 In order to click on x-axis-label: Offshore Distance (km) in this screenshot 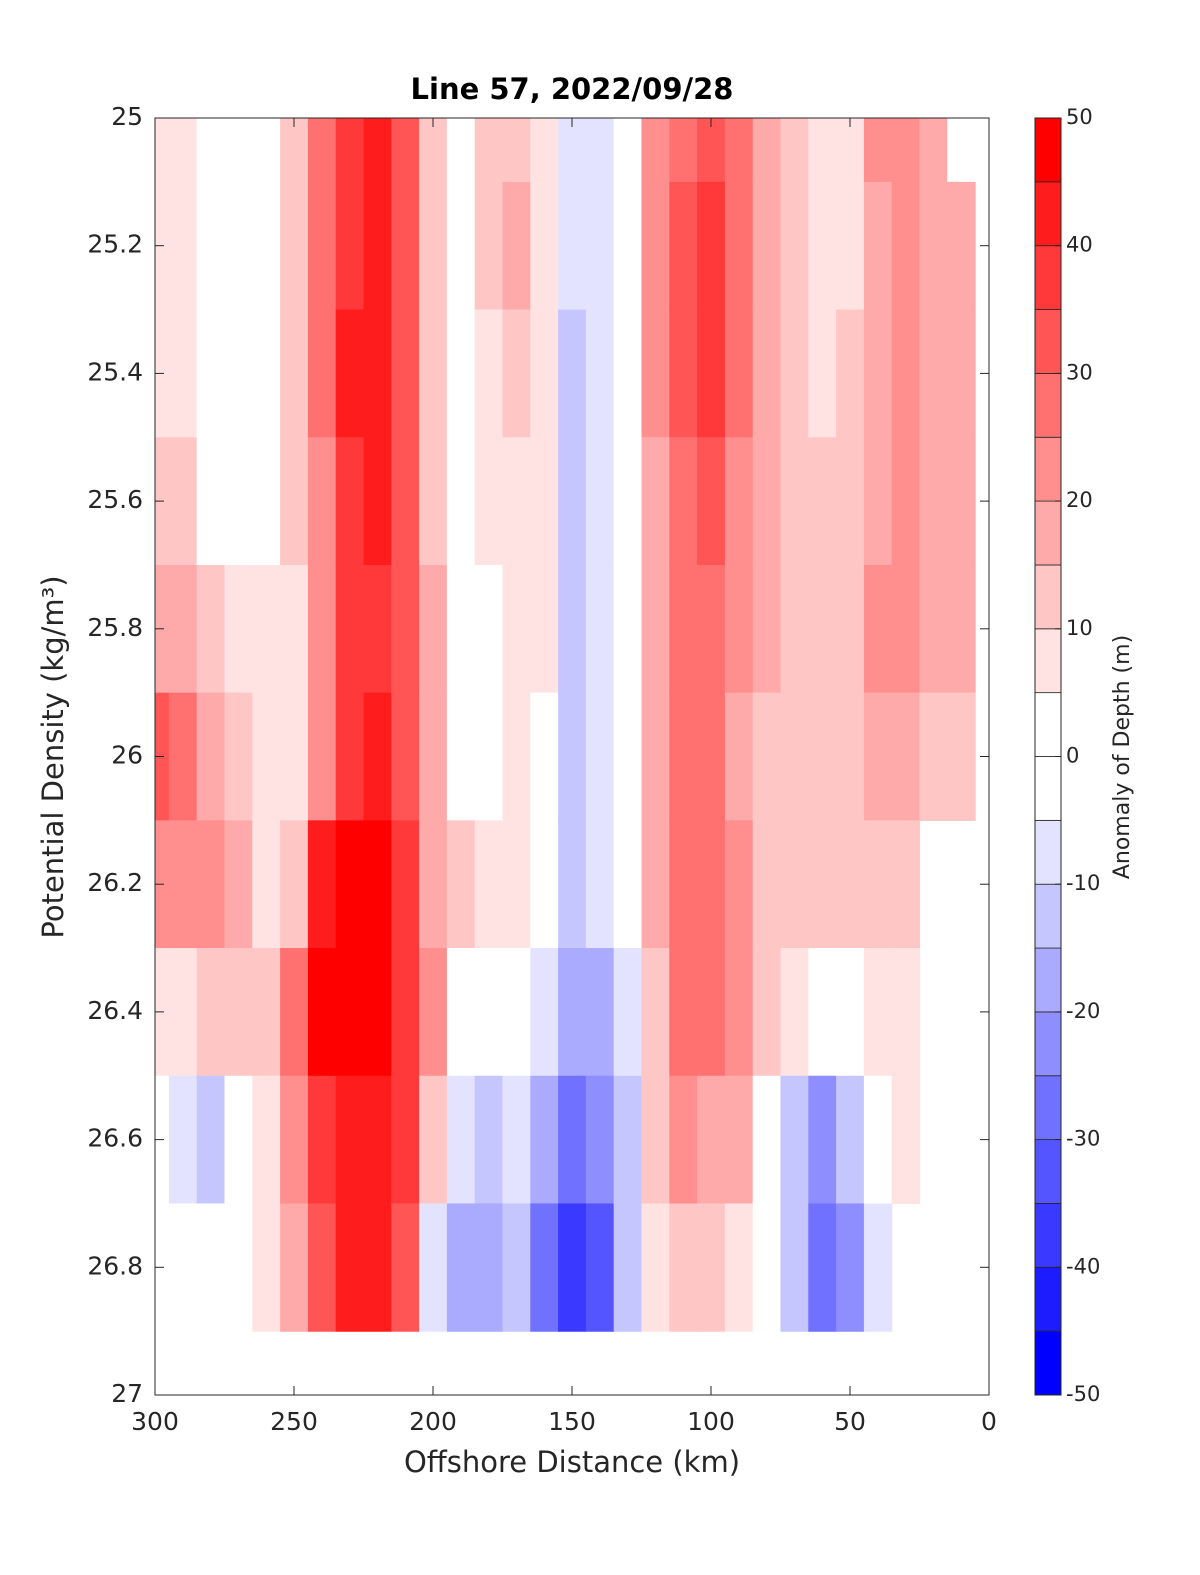, I will do `click(572, 1462)`.